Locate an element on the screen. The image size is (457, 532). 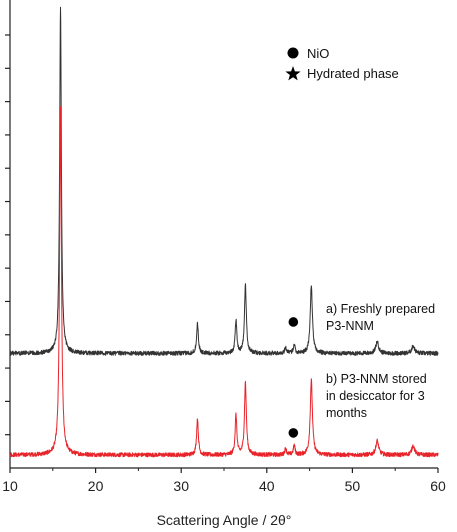
annotation-b-line-2: in desiccator for 3 is located at coordinates (375, 396).